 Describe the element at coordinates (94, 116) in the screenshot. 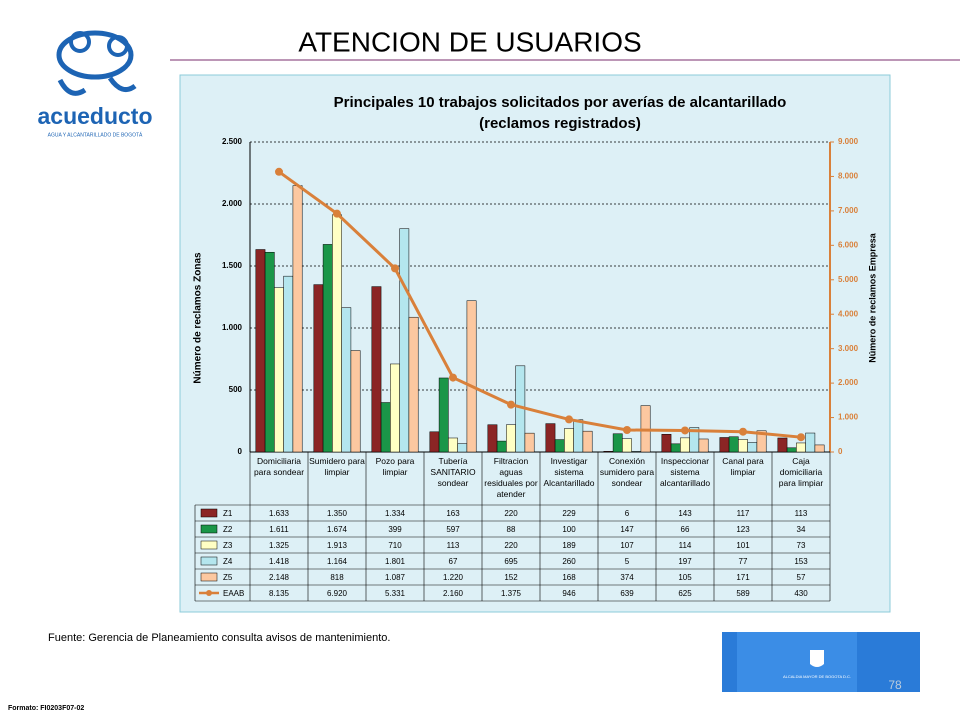

I see `logo-text: acueducto` at that location.